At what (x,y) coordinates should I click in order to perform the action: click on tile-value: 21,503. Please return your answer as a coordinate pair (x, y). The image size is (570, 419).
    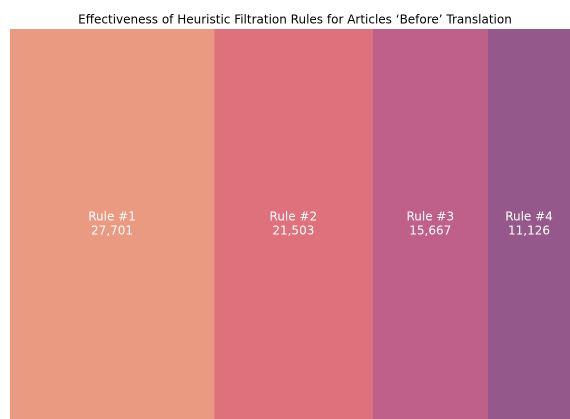
    Looking at the image, I should click on (293, 231).